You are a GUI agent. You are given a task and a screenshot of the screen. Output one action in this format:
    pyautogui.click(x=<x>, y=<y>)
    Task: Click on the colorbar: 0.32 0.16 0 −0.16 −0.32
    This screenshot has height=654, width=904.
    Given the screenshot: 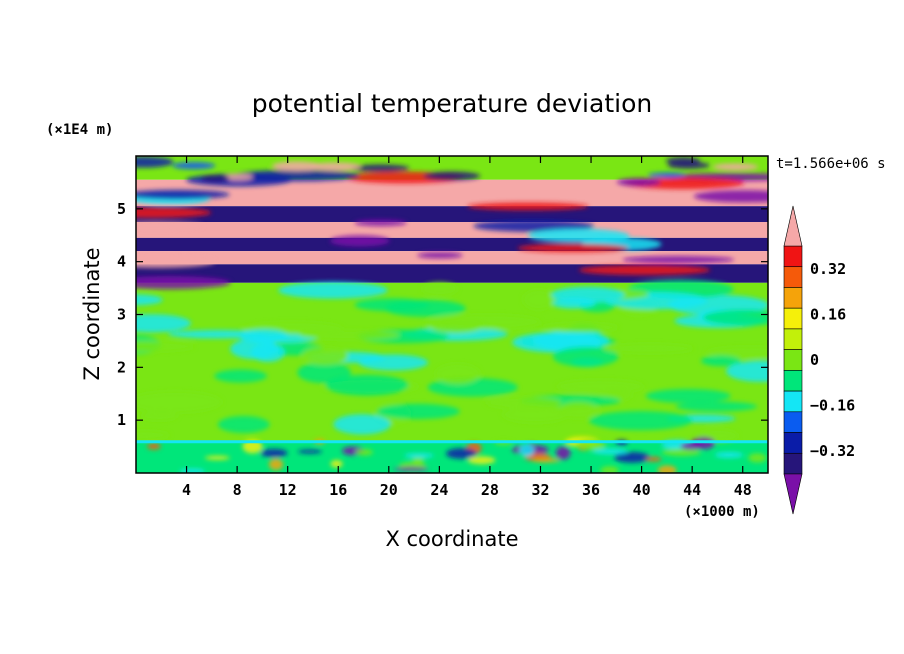 What is the action you would take?
    pyautogui.click(x=819, y=360)
    